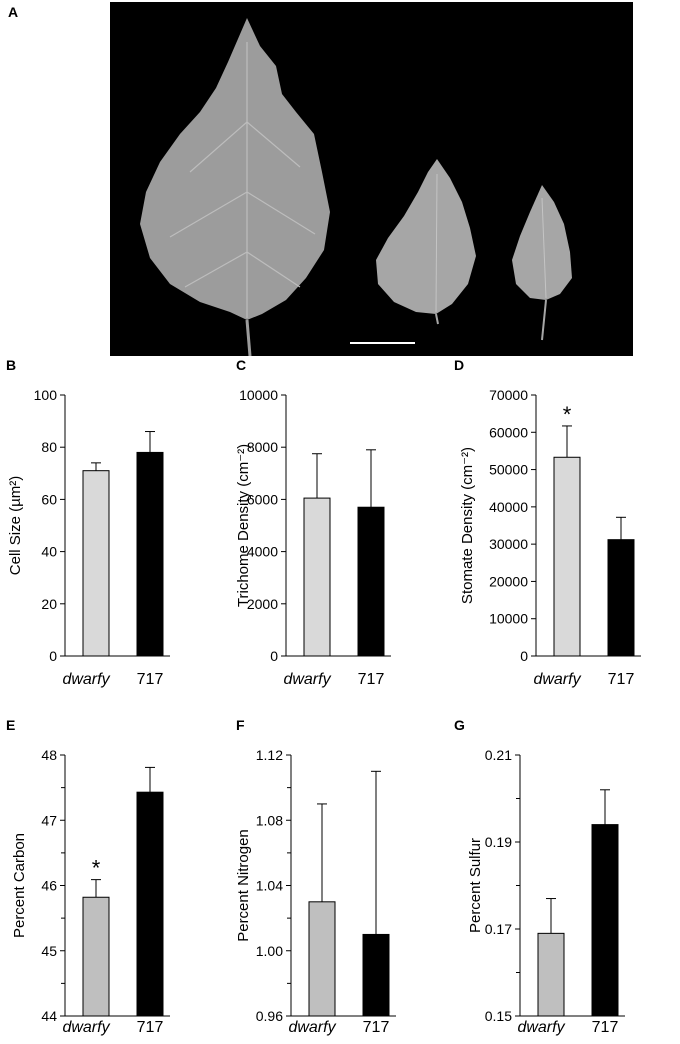 The height and width of the screenshot is (1044, 680). Describe the element at coordinates (557, 679) in the screenshot. I see `category-label-d: dwarfy` at that location.